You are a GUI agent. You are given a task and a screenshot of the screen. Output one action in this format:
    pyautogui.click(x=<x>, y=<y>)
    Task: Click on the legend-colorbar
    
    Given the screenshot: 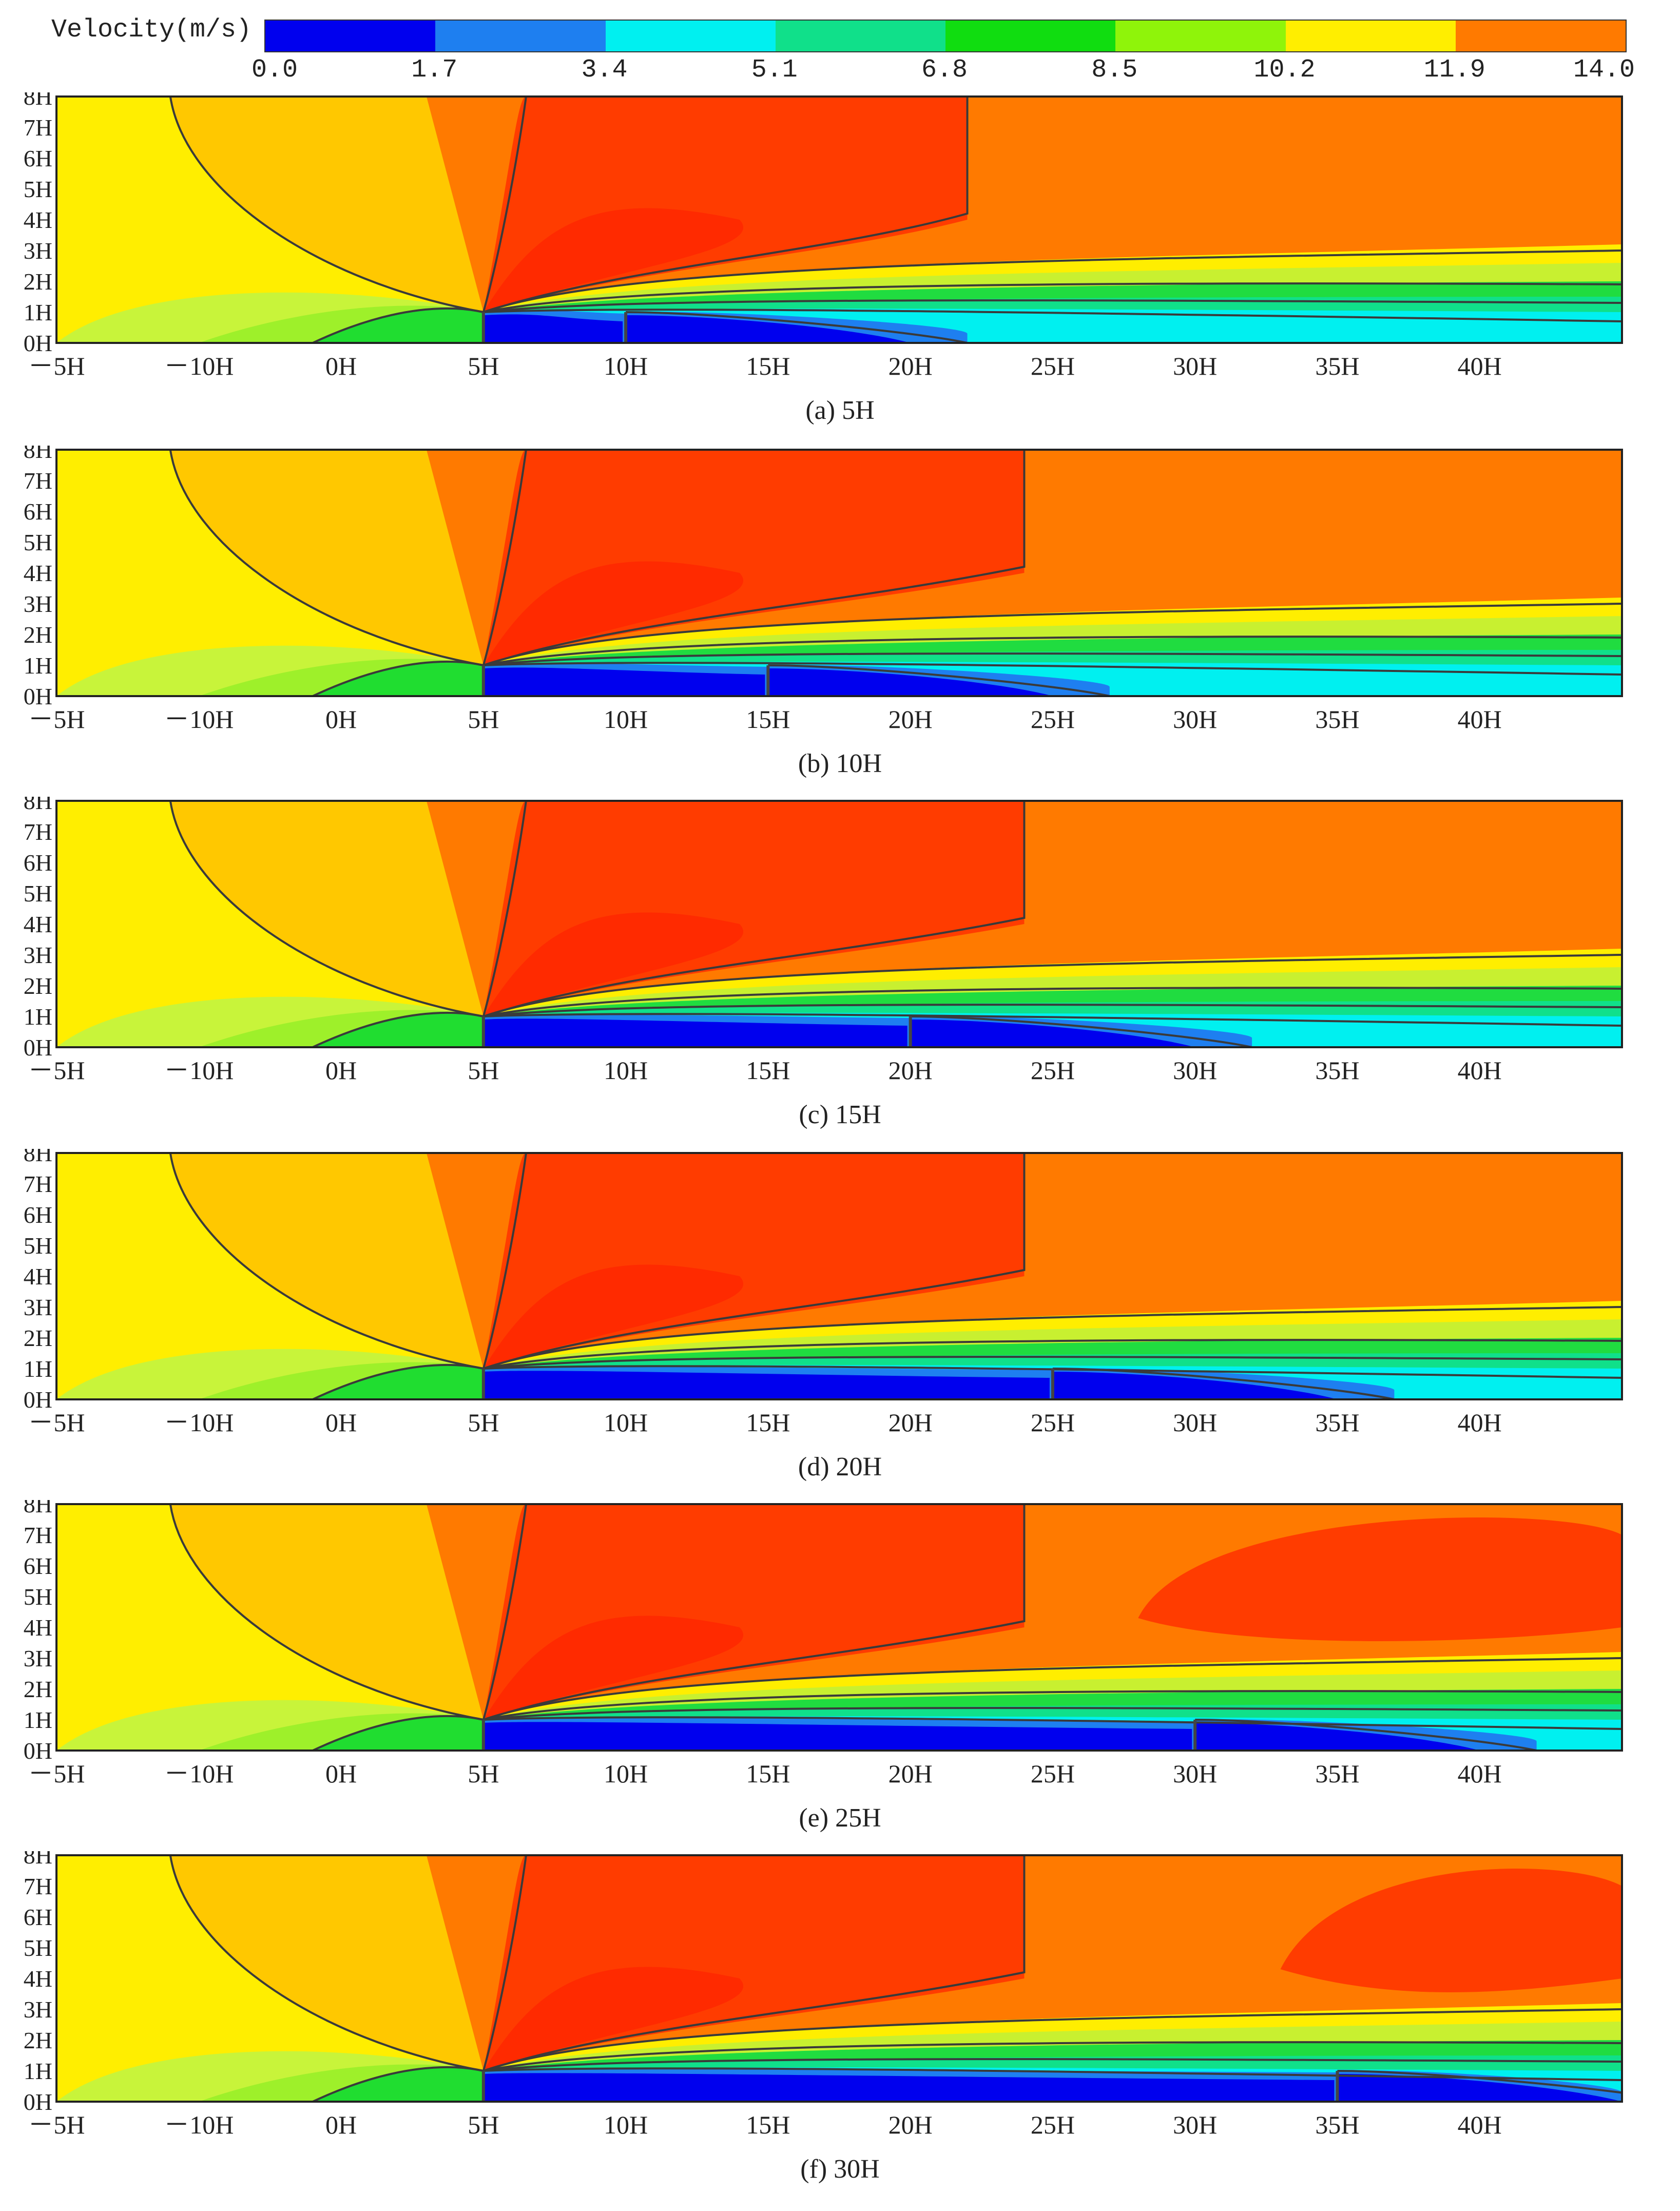 What is the action you would take?
    pyautogui.click(x=945, y=36)
    